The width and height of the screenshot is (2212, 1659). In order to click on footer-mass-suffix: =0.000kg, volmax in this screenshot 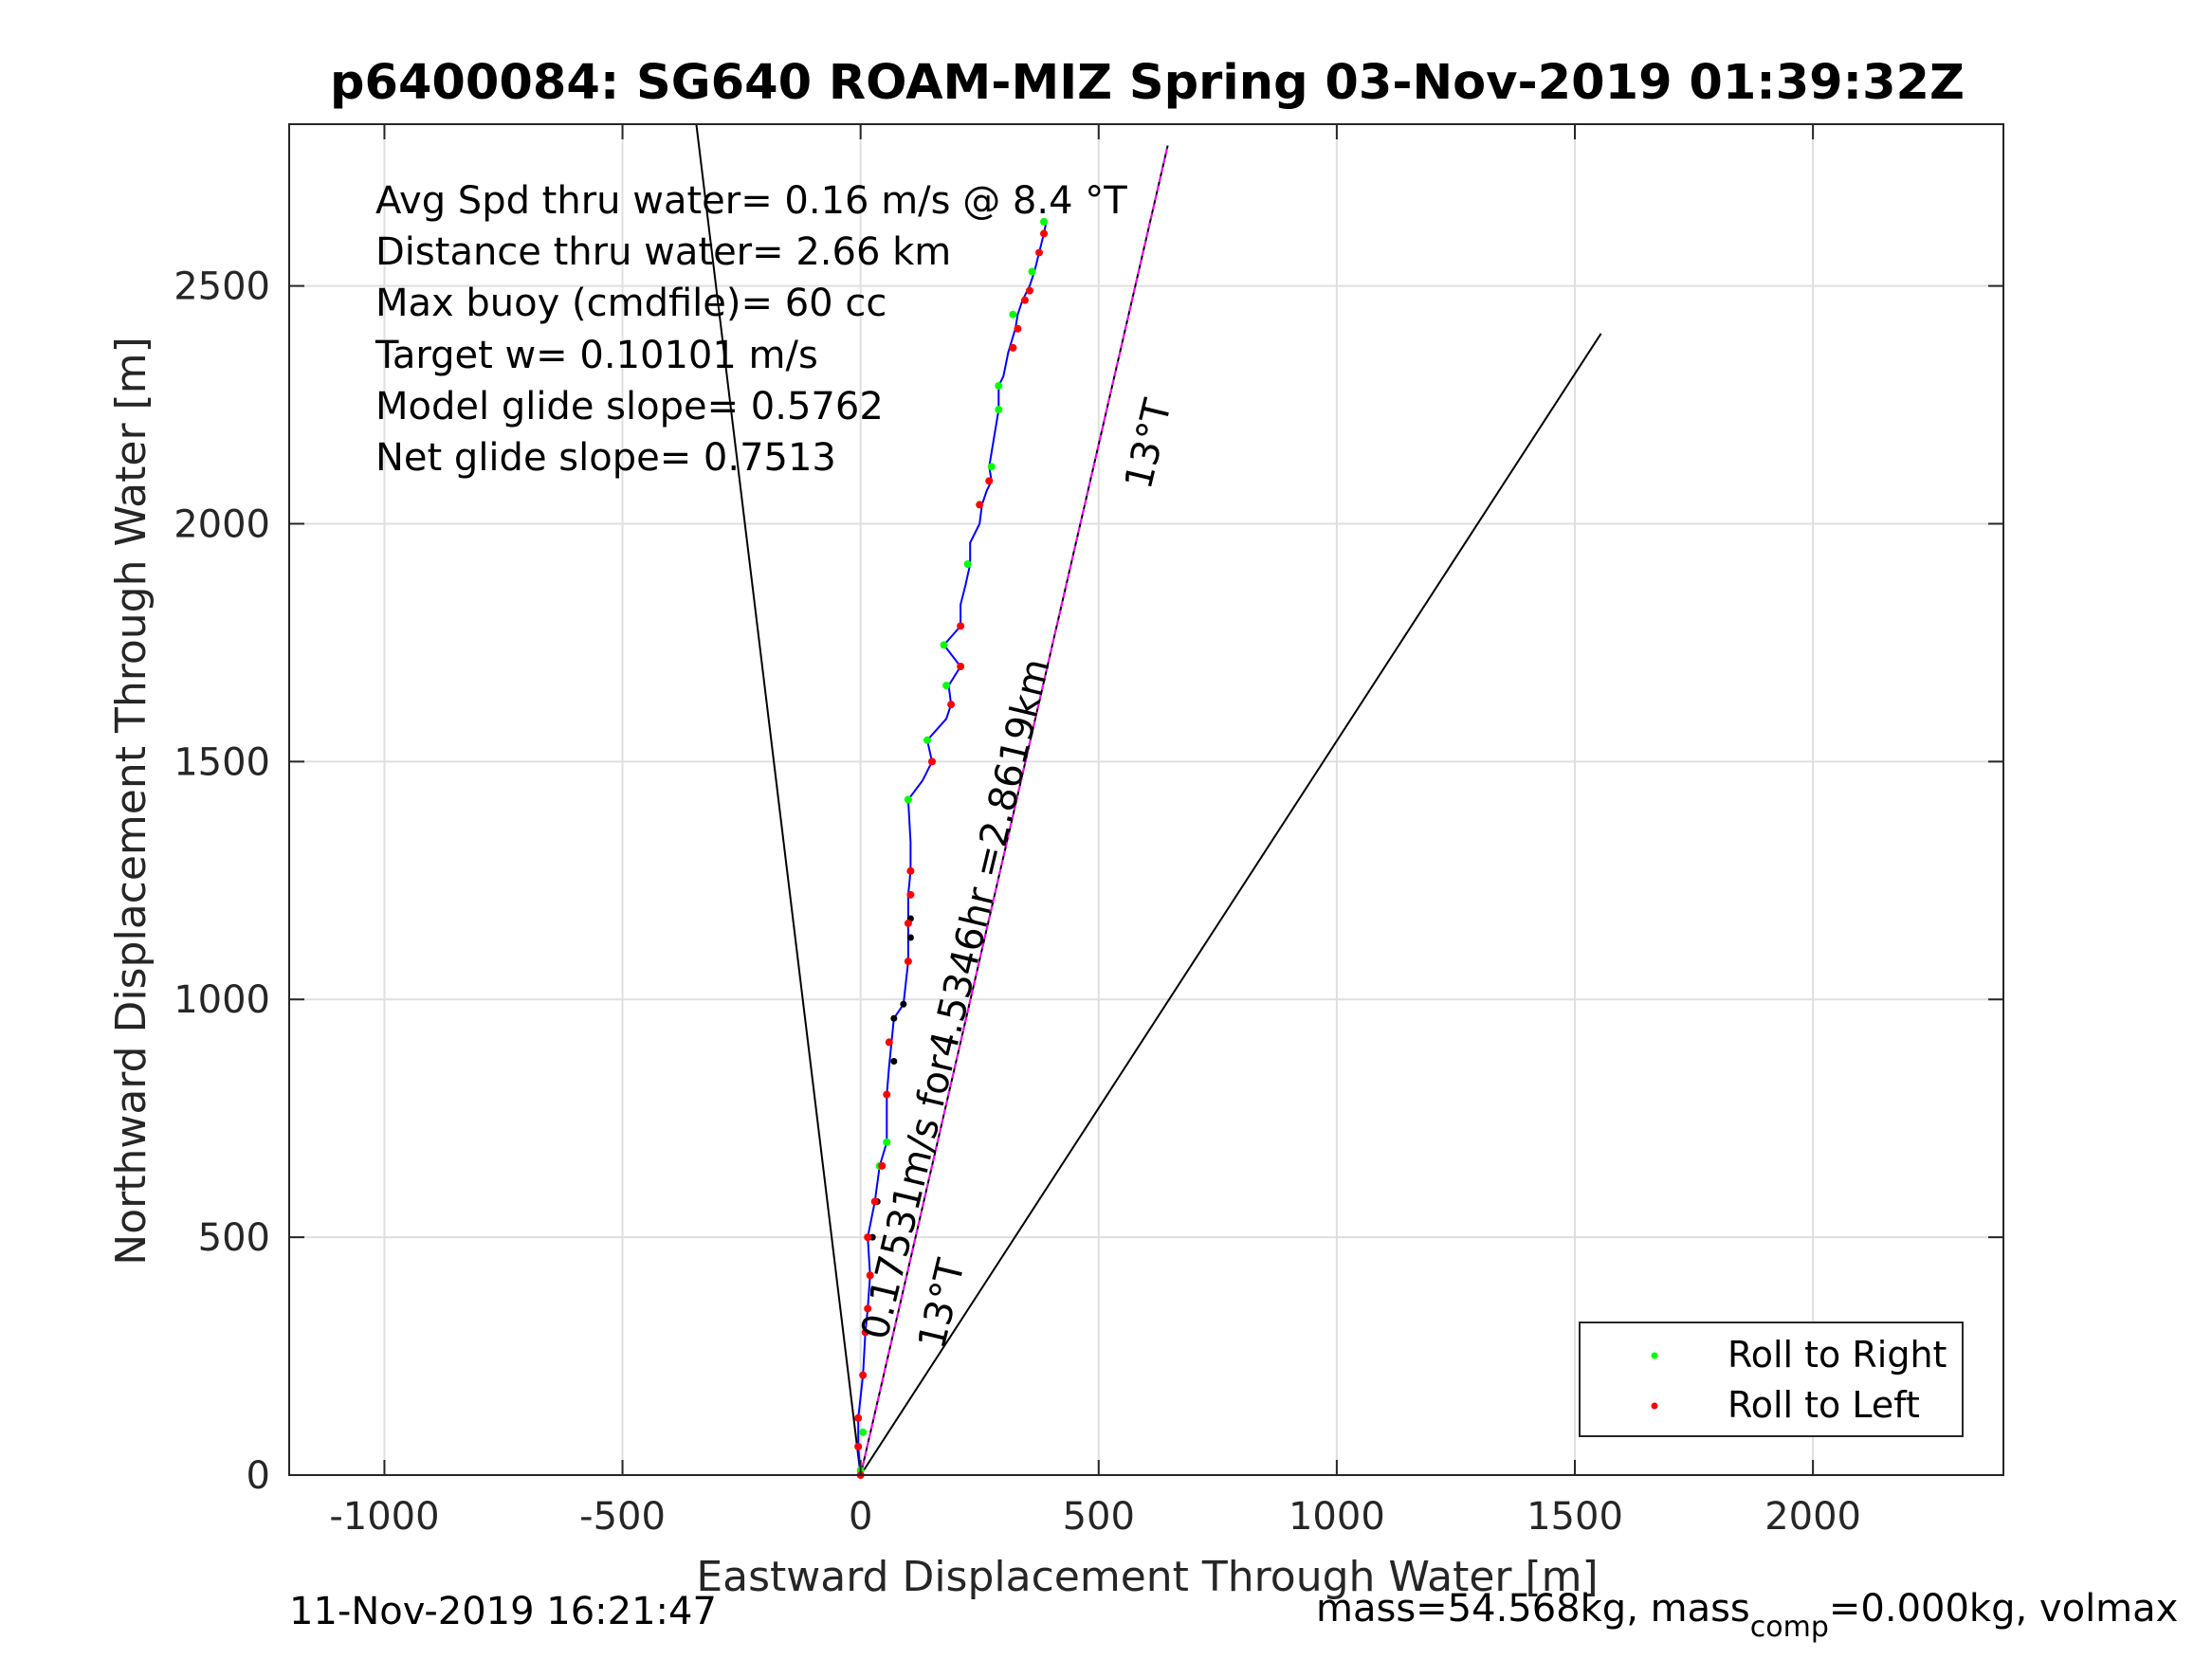, I will do `click(2003, 1609)`.